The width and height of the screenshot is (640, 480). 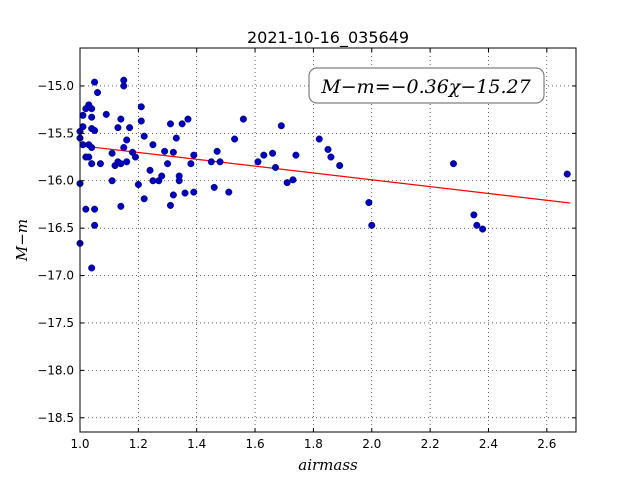 What do you see at coordinates (196, 444) in the screenshot?
I see `x-tick-label: 1.4` at bounding box center [196, 444].